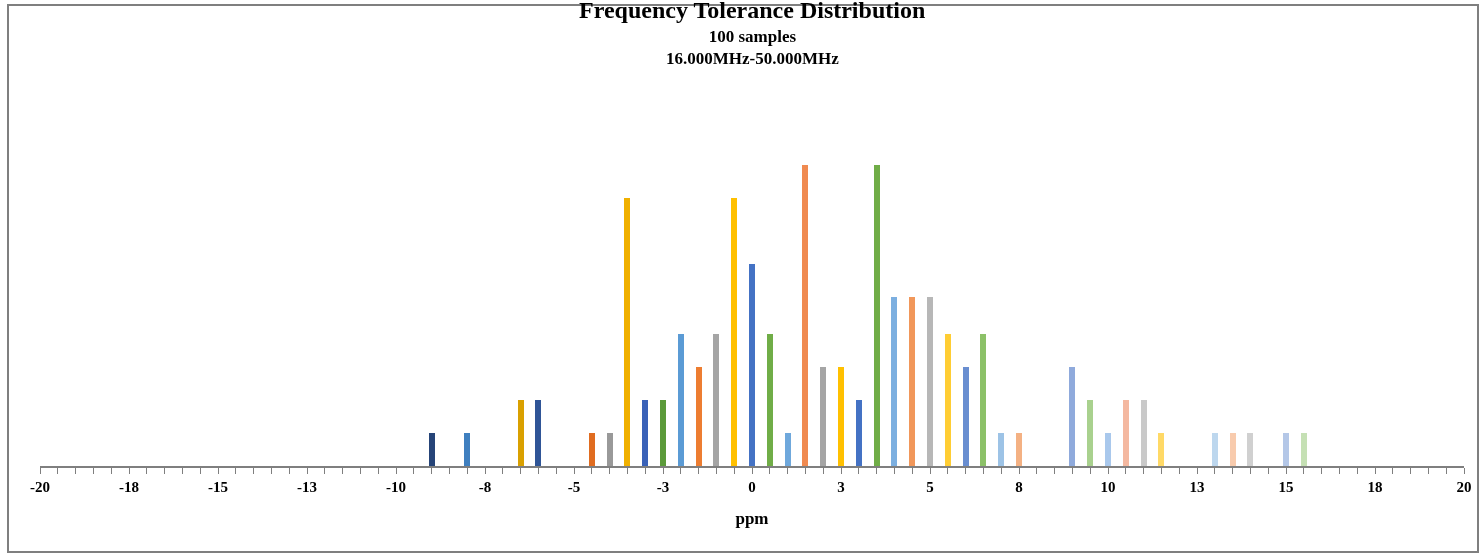 Image resolution: width=1484 pixels, height=554 pixels. I want to click on x-tick-label: -5, so click(574, 486).